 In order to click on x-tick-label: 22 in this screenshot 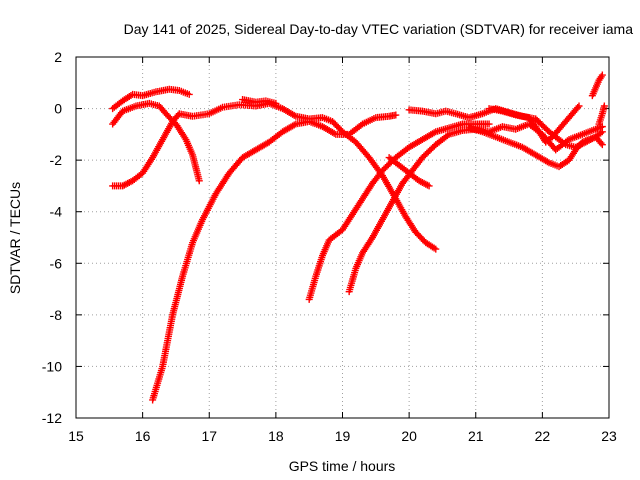, I will do `click(543, 436)`.